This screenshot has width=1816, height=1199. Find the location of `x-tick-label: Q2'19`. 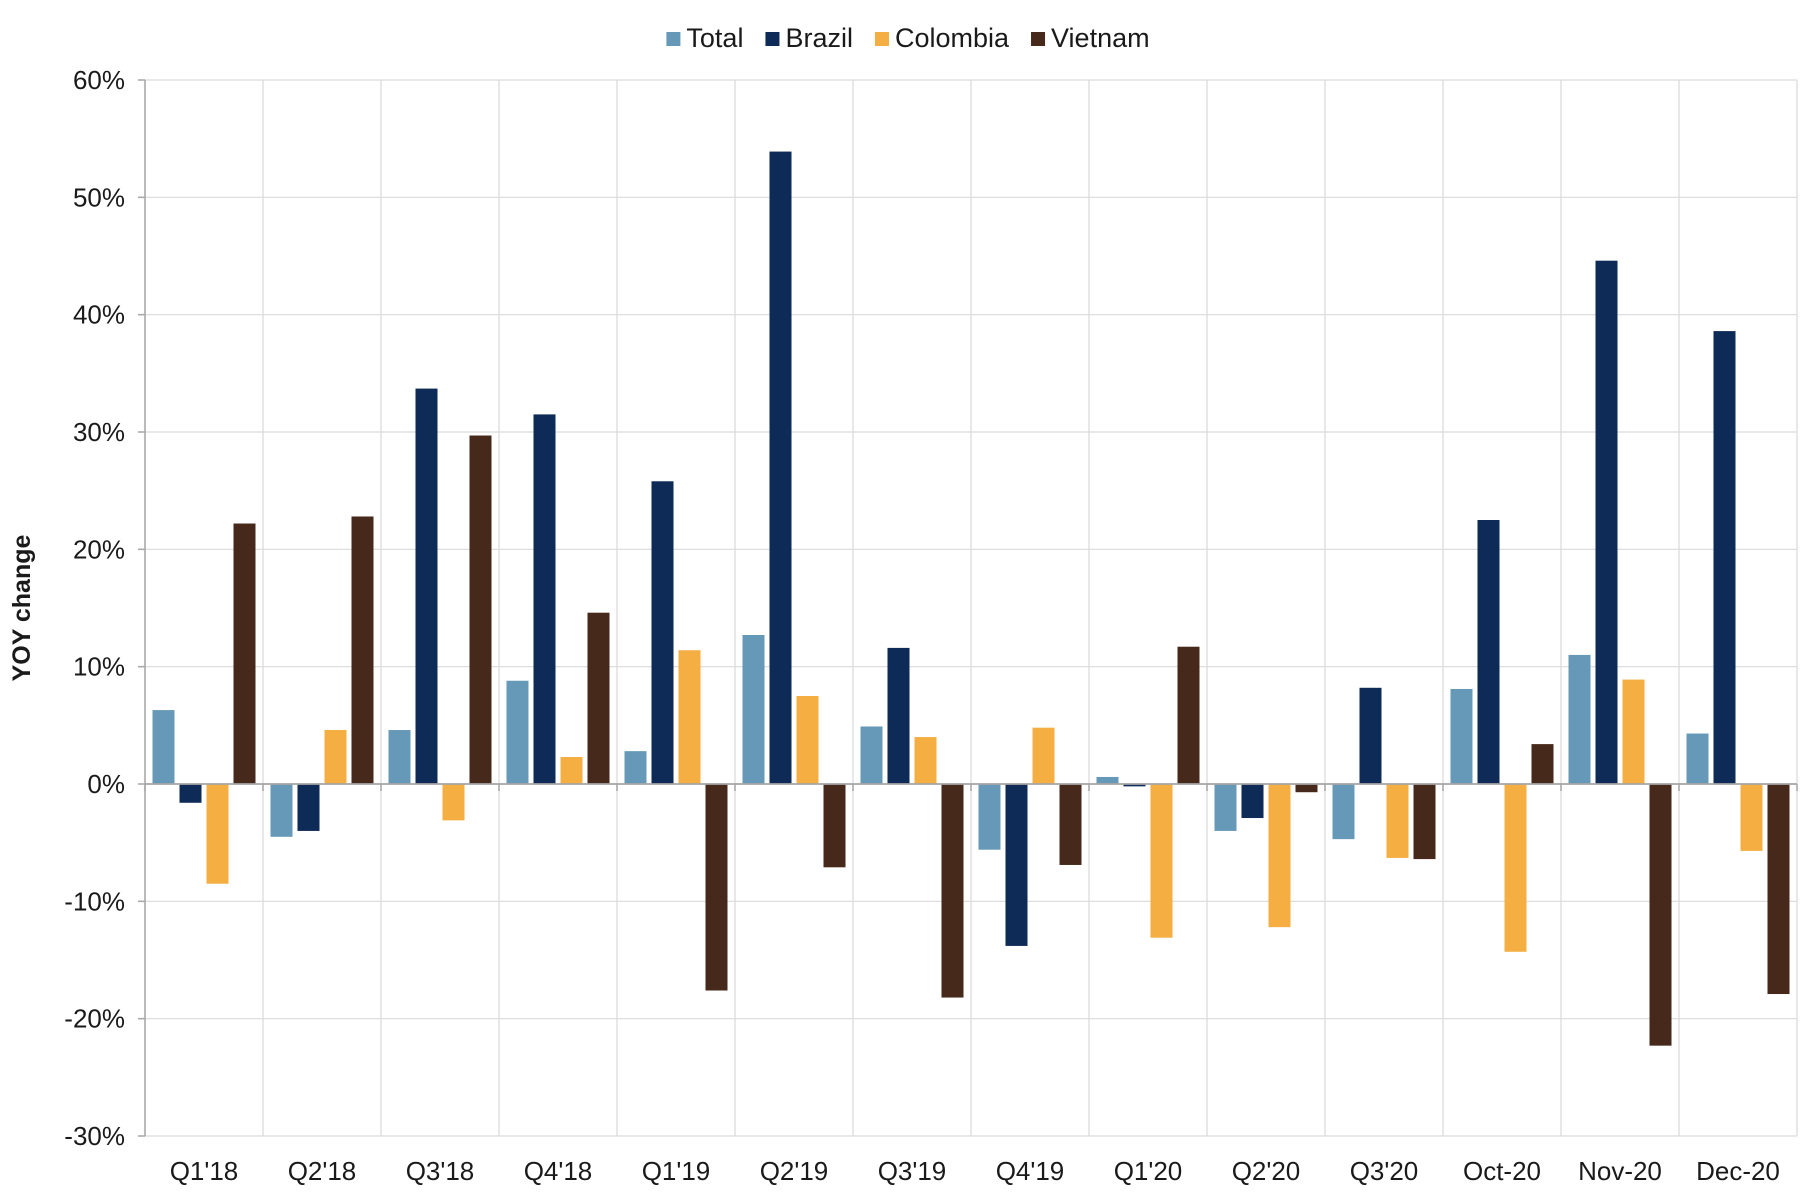

x-tick-label: Q2'19 is located at coordinates (794, 1171).